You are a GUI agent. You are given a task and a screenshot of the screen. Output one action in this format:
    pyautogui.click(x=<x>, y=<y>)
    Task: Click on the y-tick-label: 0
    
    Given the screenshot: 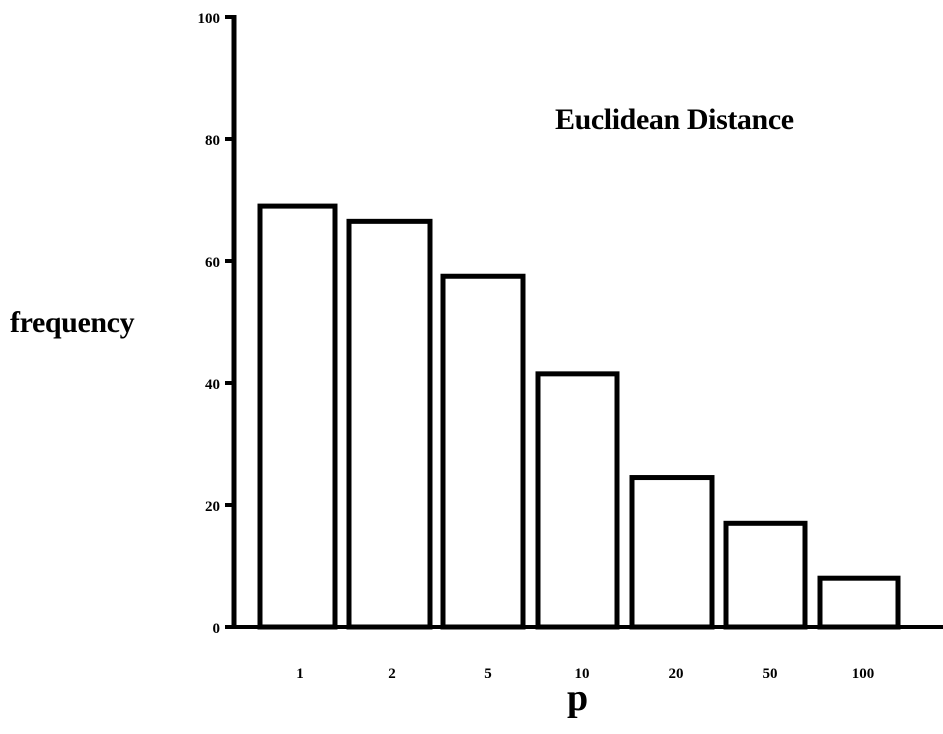 What is the action you would take?
    pyautogui.click(x=217, y=629)
    